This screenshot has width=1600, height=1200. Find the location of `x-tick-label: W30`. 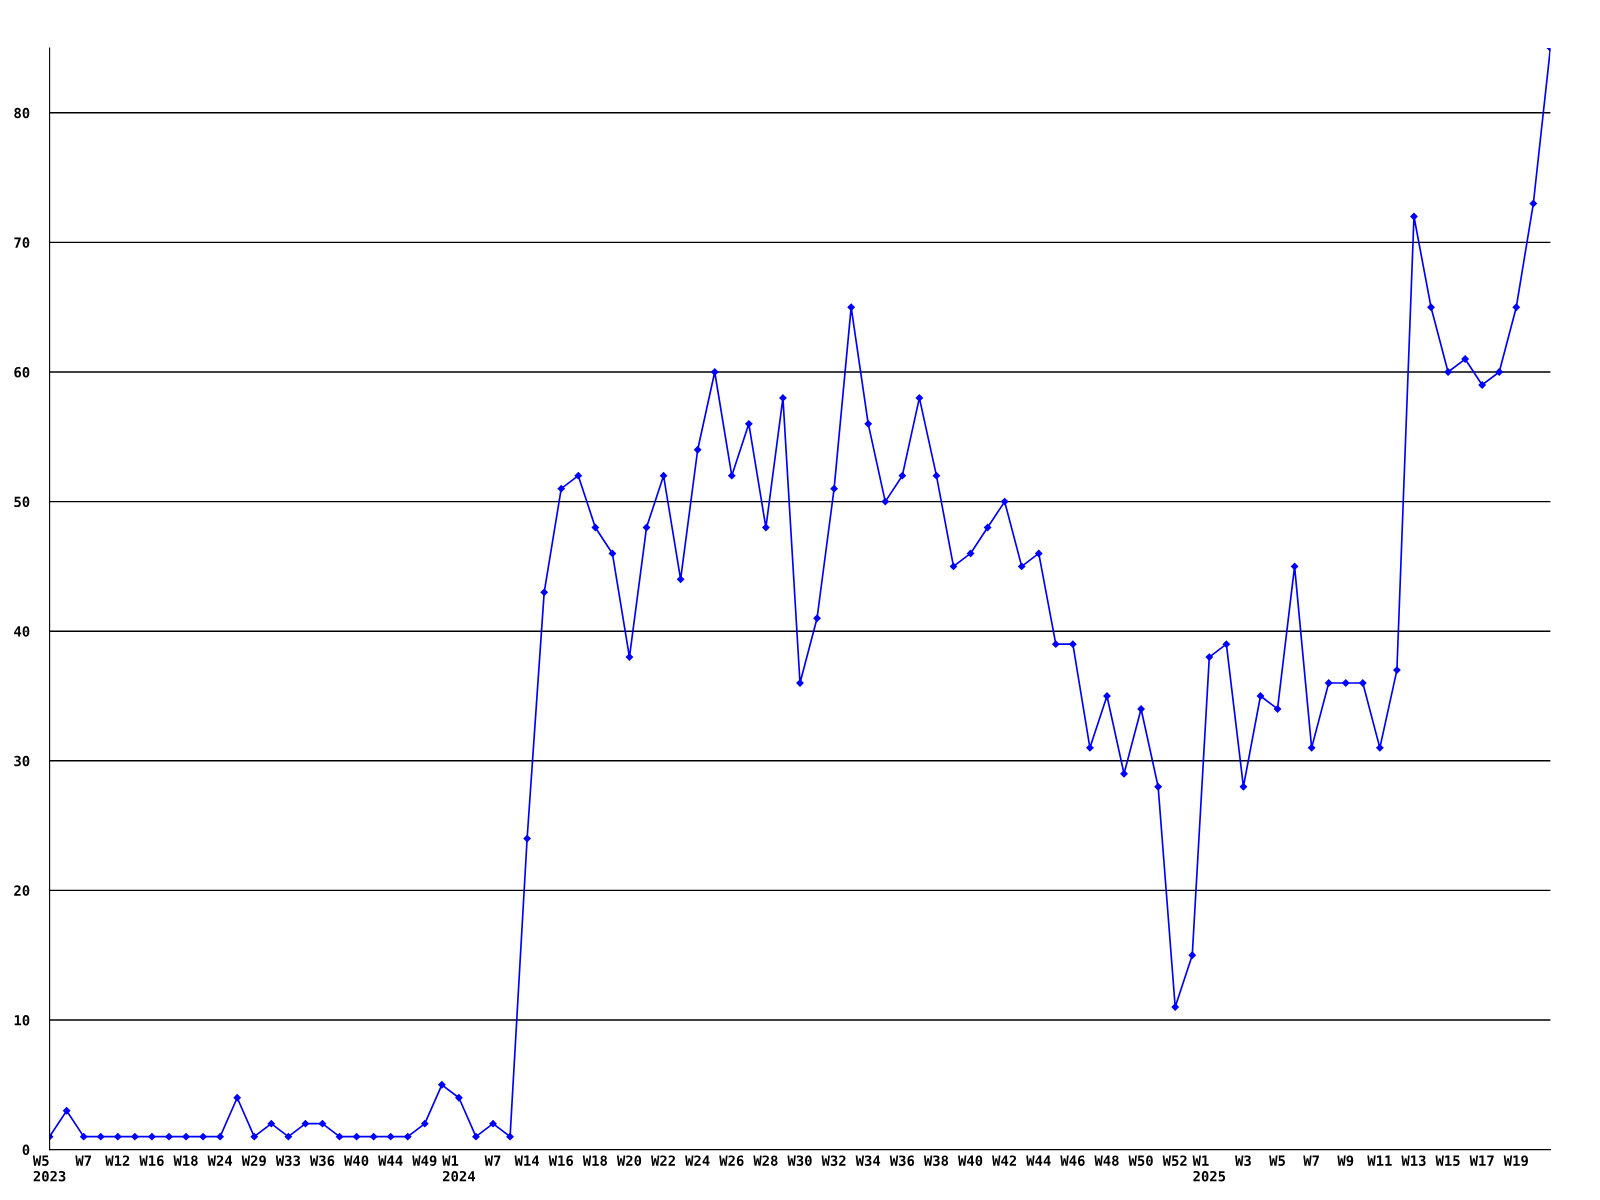

x-tick-label: W30 is located at coordinates (799, 1160).